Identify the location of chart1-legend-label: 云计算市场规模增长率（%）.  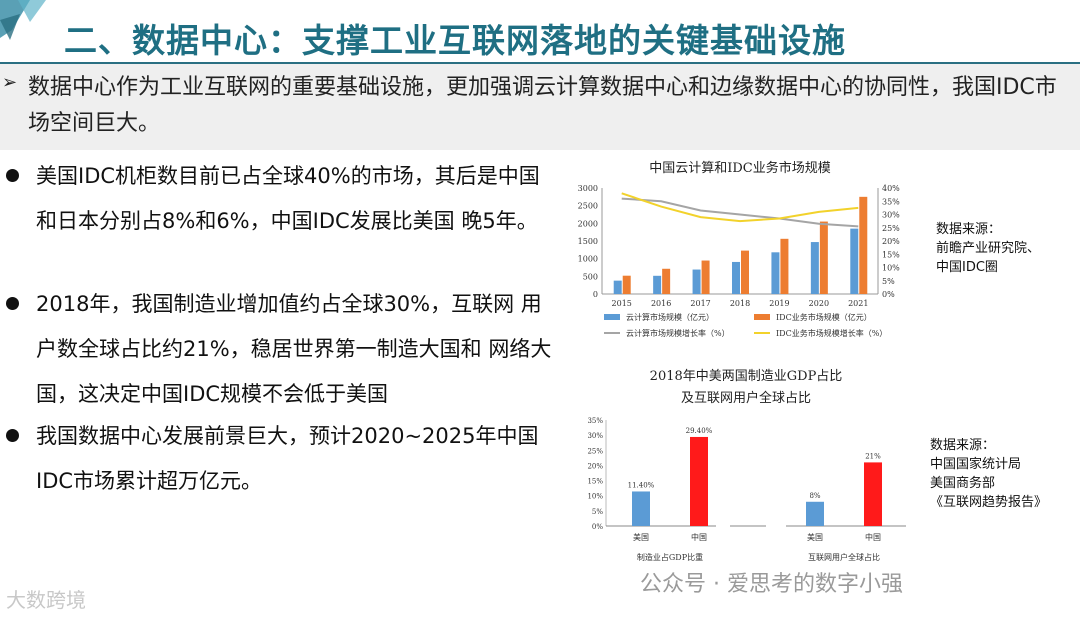
(678, 333).